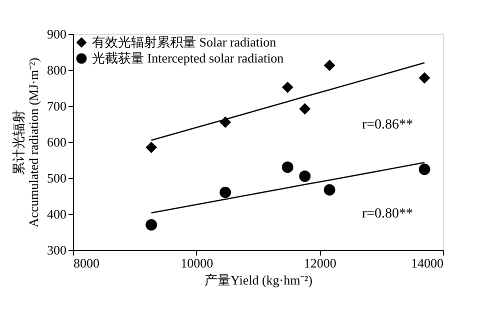 The image size is (496, 323). I want to click on x-tick-label: 12000, so click(320, 263).